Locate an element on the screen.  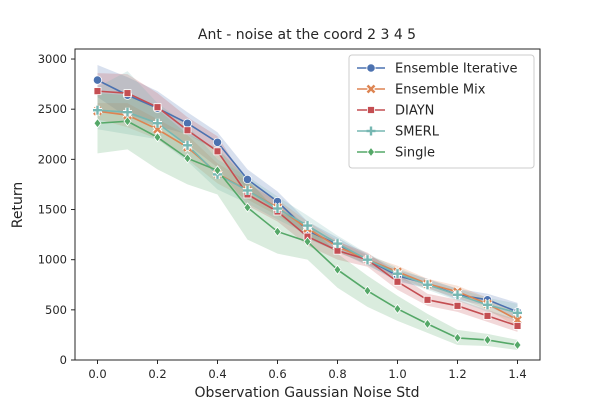
legend-item-single: Single is located at coordinates (396, 153).